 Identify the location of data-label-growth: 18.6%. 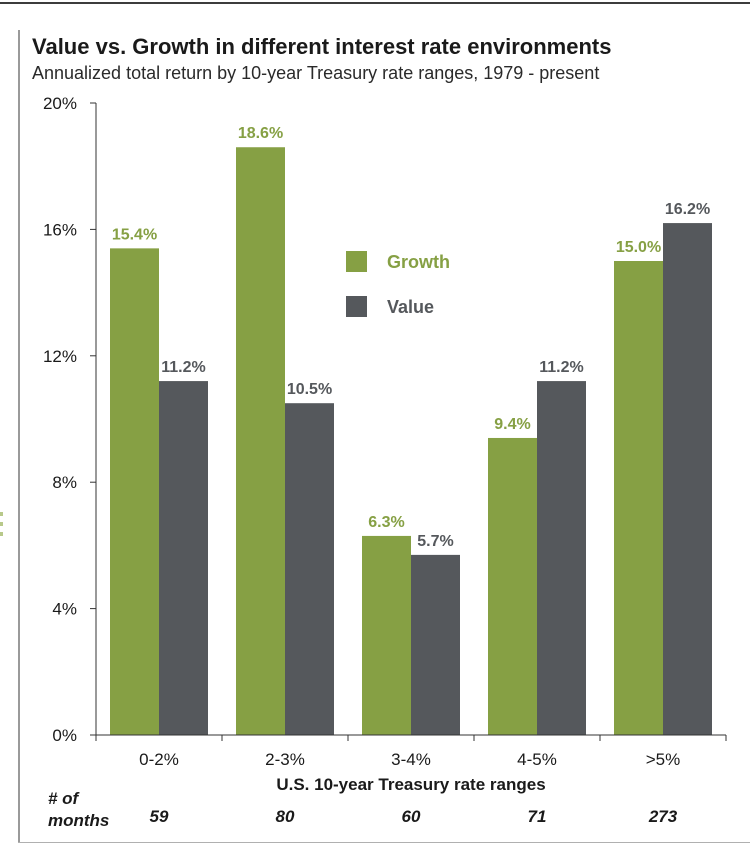
(260, 133).